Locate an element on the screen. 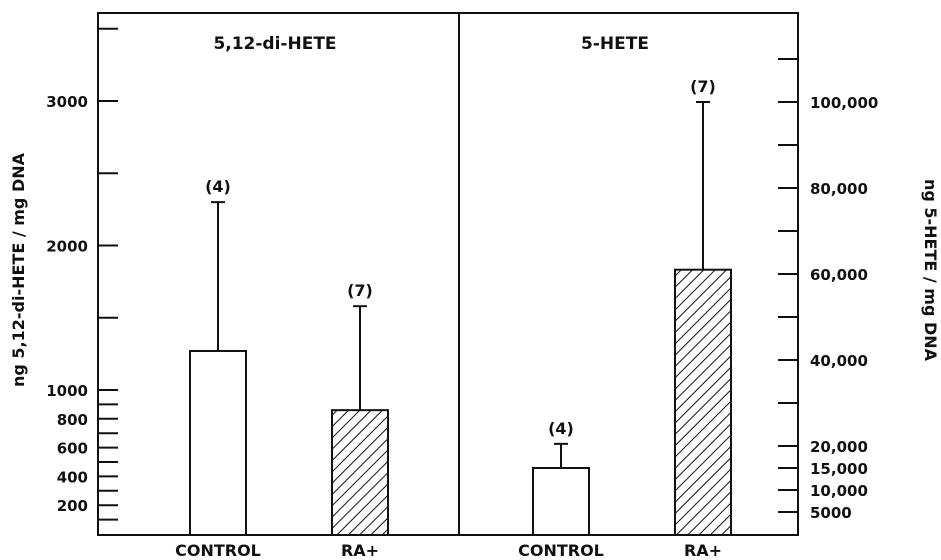  left-y-axis-label: ng 5,12-di-HETE / mg DNA is located at coordinates (18, 269).